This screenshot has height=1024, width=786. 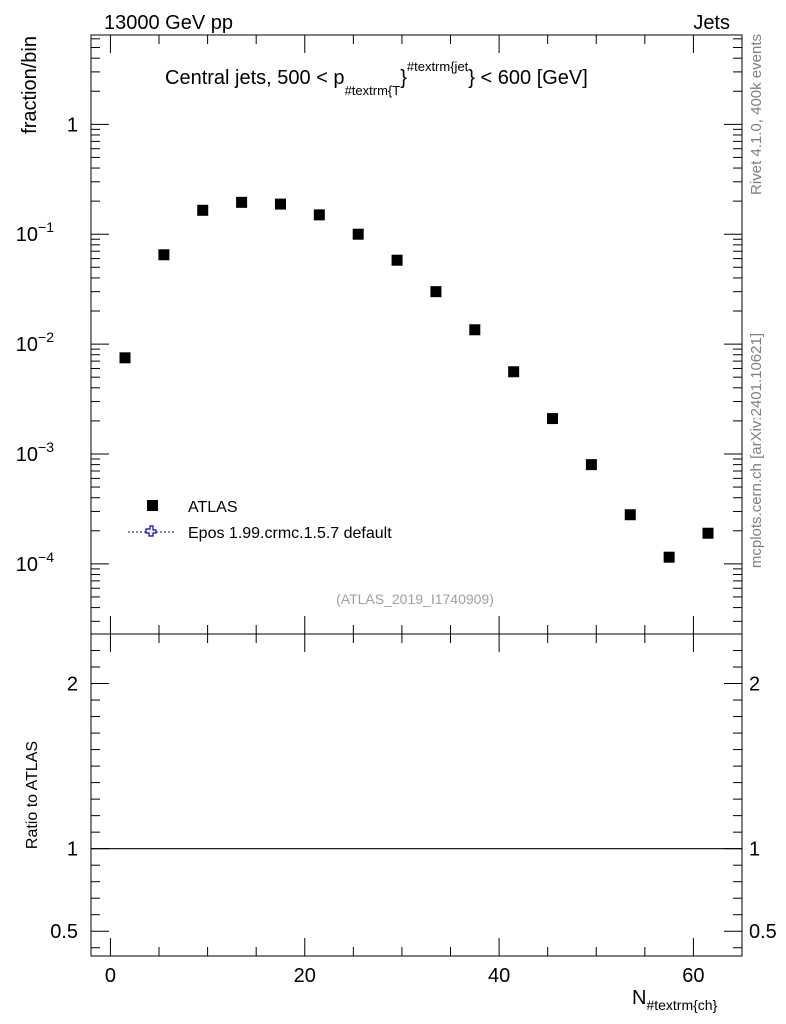 What do you see at coordinates (64, 932) in the screenshot?
I see `ratio-y-tick-label: 0.5` at bounding box center [64, 932].